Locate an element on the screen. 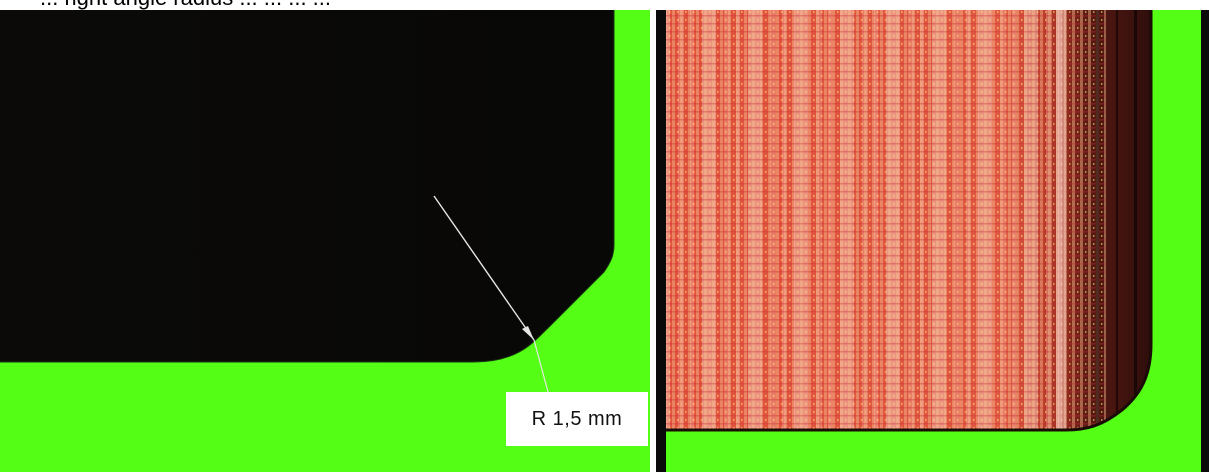  arrow-head-icon is located at coordinates (528, 333).